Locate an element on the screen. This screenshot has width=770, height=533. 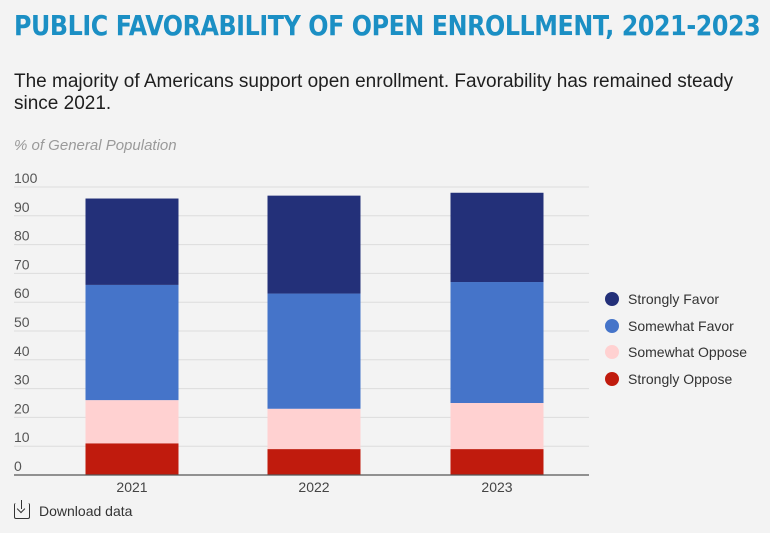
y-tick-label: 70 is located at coordinates (22, 264).